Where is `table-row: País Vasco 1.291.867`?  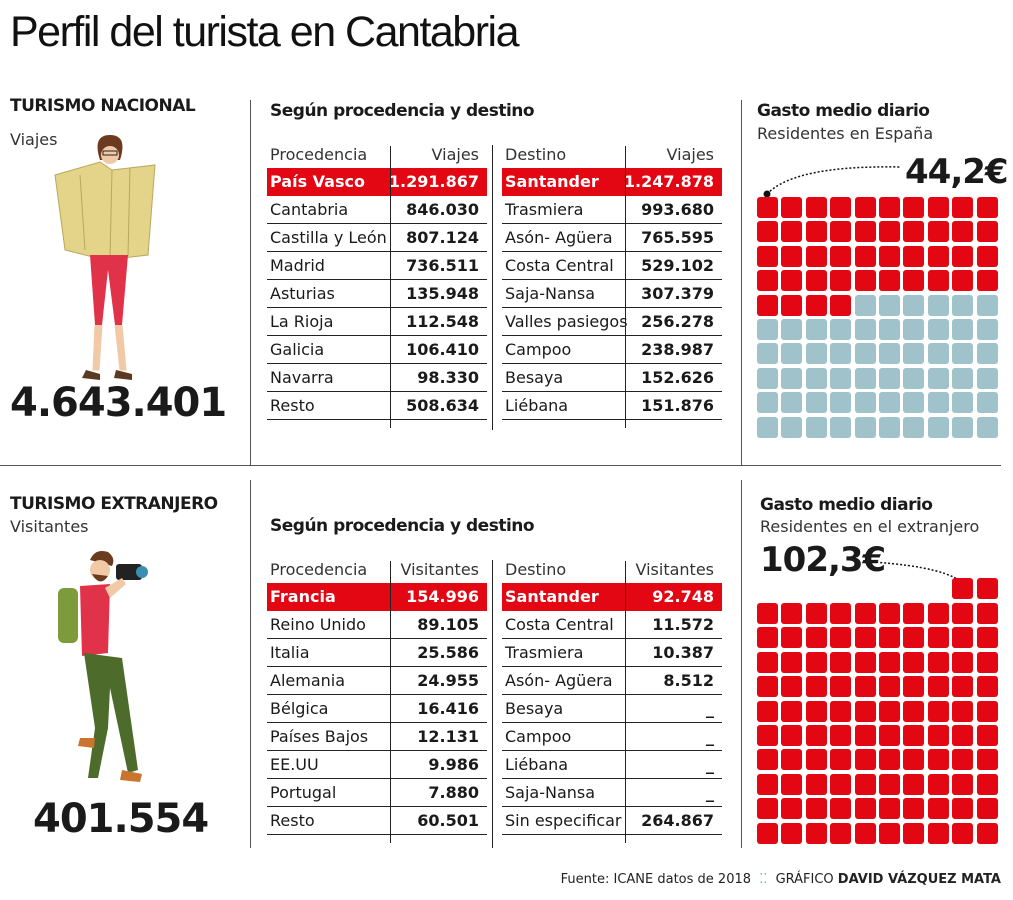
table-row: País Vasco 1.291.867 is located at coordinates (377, 182).